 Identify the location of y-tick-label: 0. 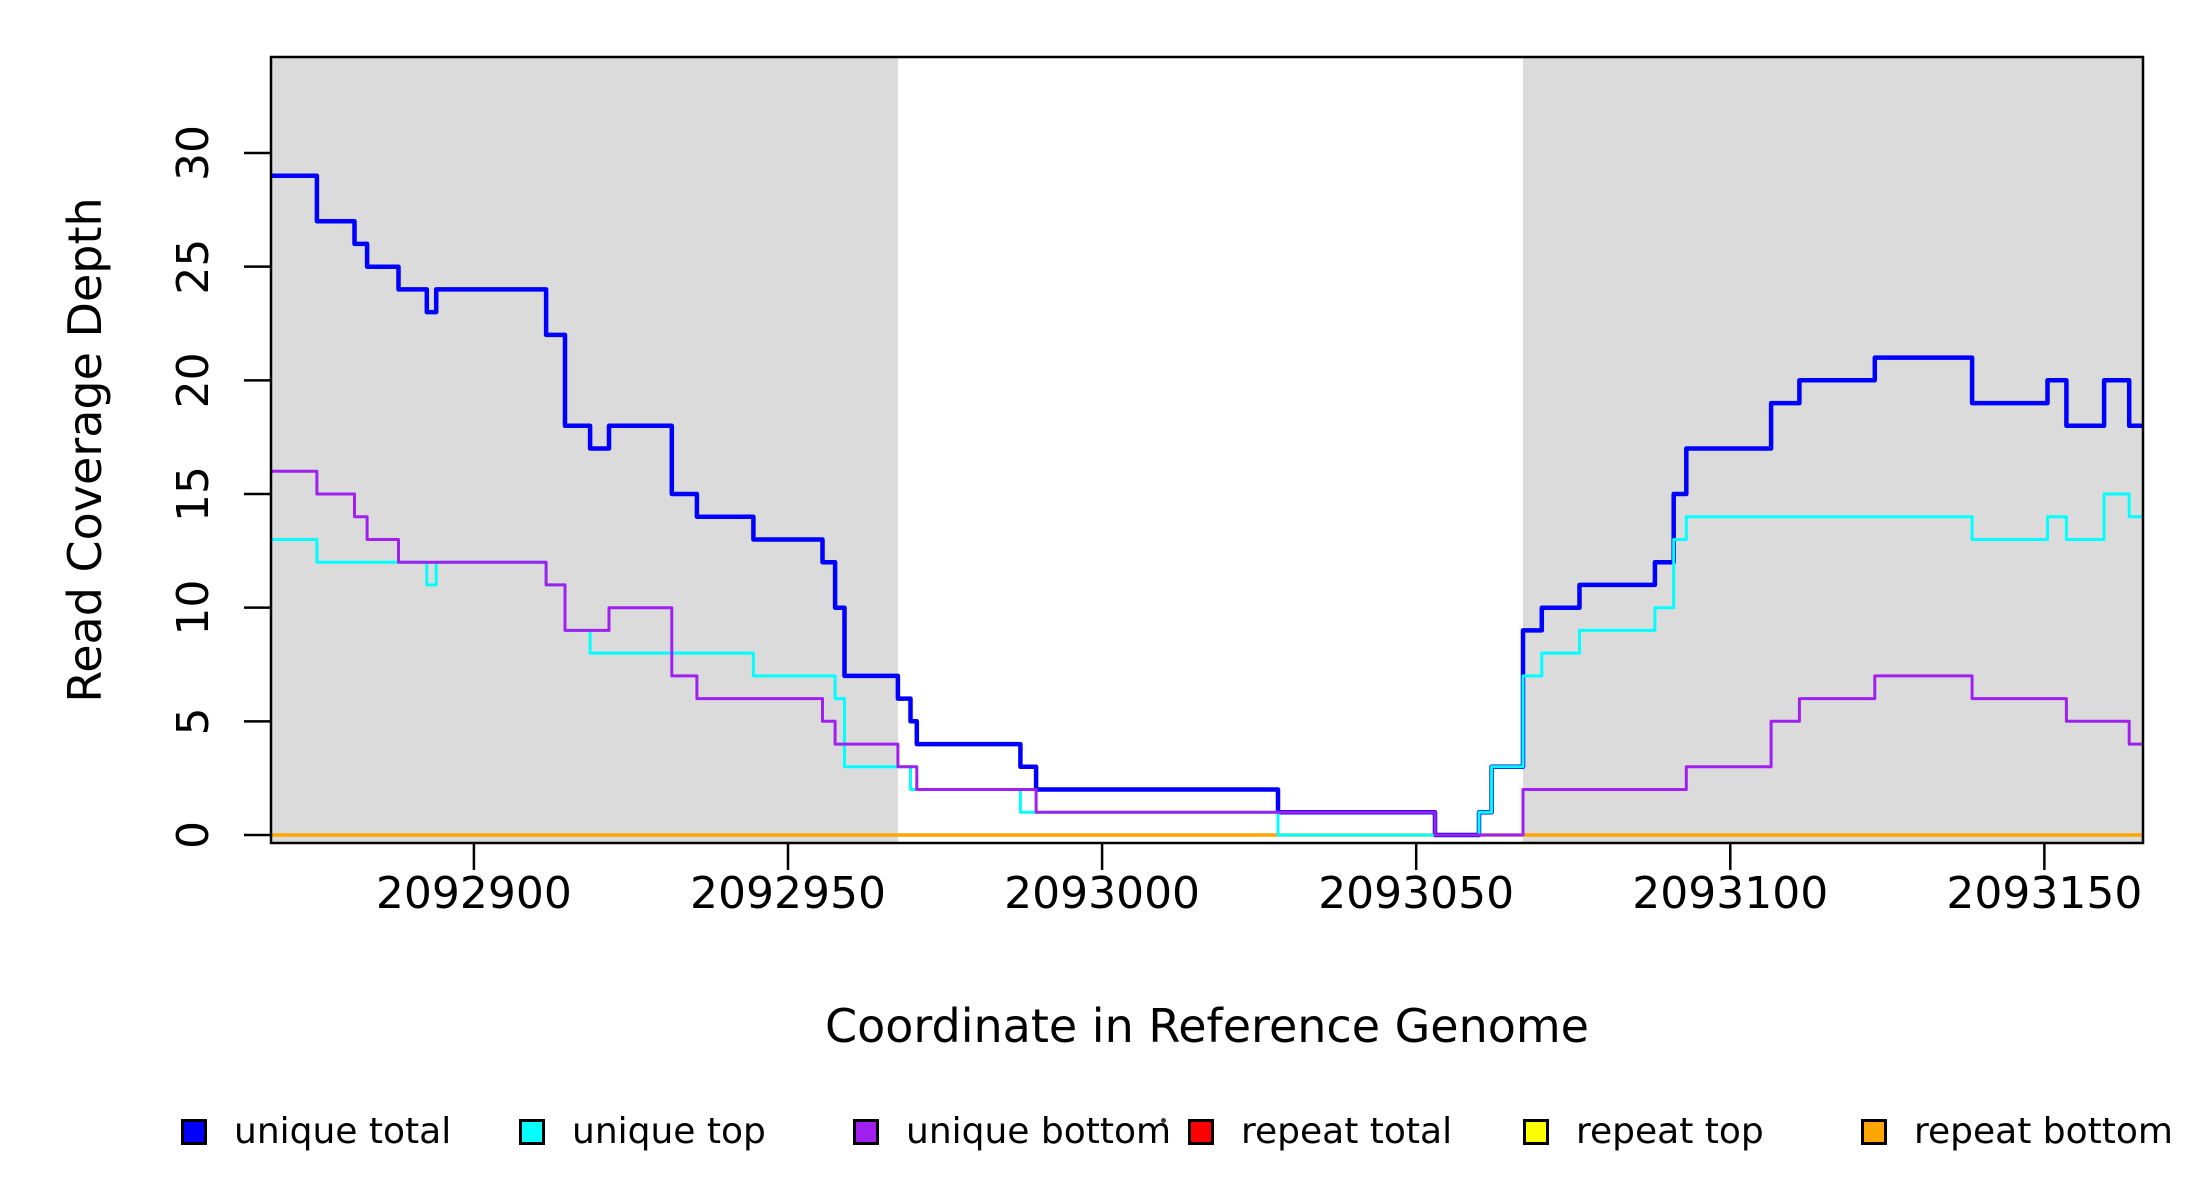
(193, 835).